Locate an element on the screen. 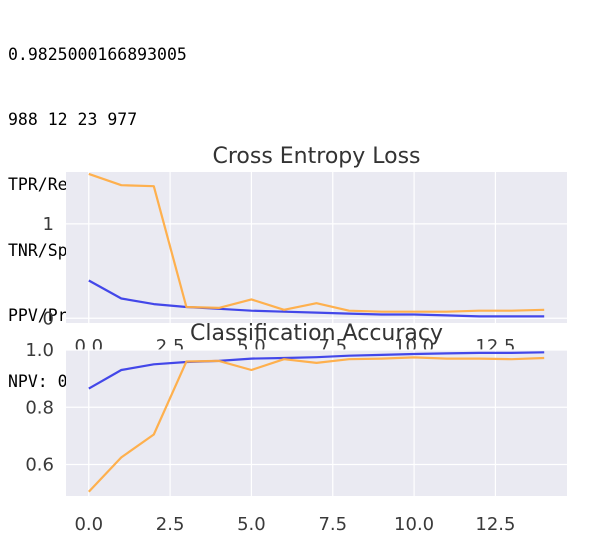 The width and height of the screenshot is (594, 548). accuracy-line: 0.9825000166893005 is located at coordinates (97, 54).